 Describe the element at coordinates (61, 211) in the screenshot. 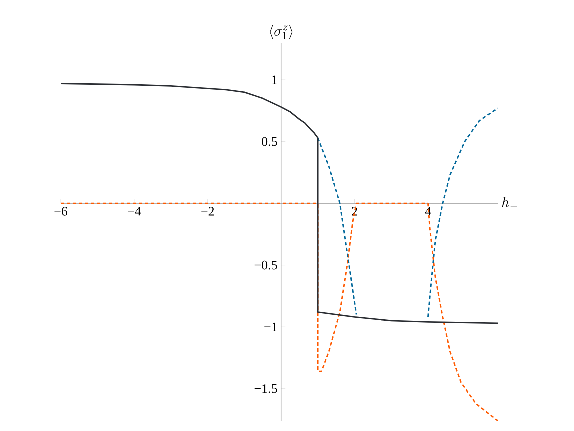

I see `x-tick-label: −6` at that location.